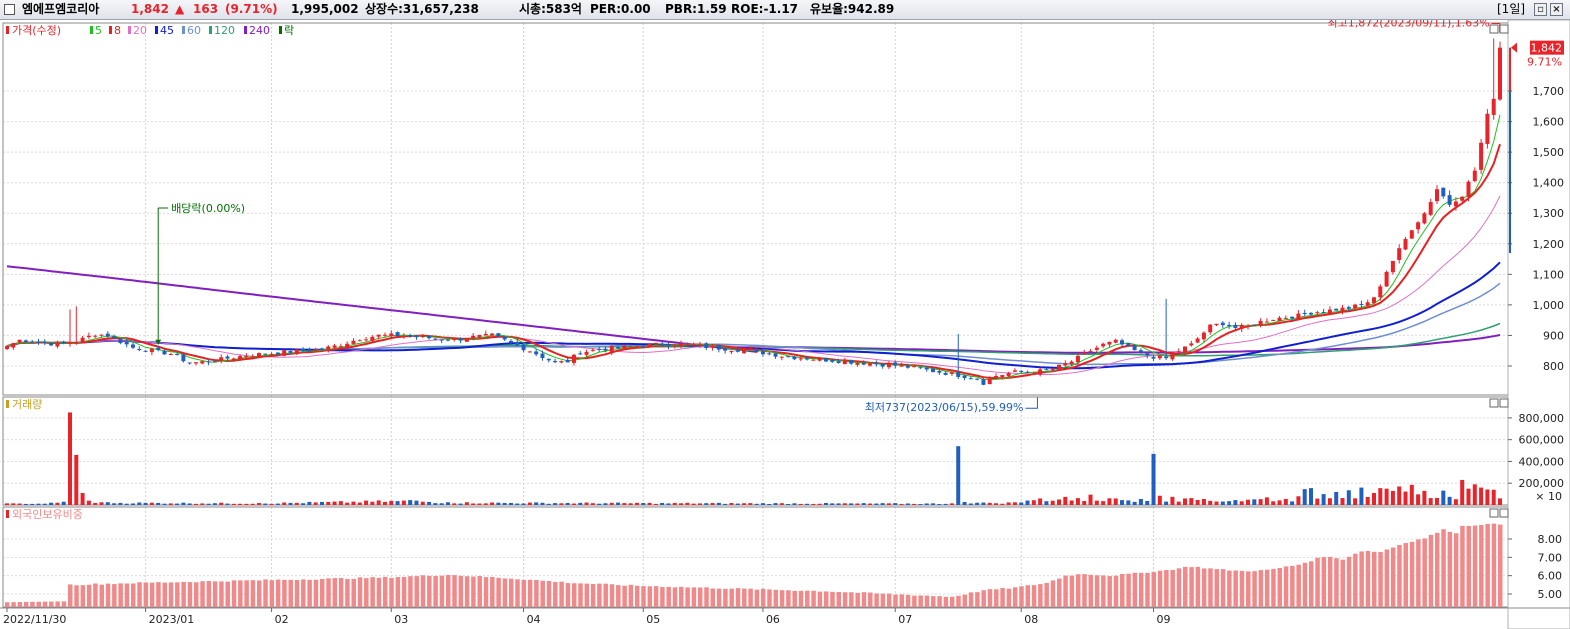 This screenshot has height=629, width=1570. Describe the element at coordinates (150, 9) in the screenshot. I see `price-value: 1,842` at that location.